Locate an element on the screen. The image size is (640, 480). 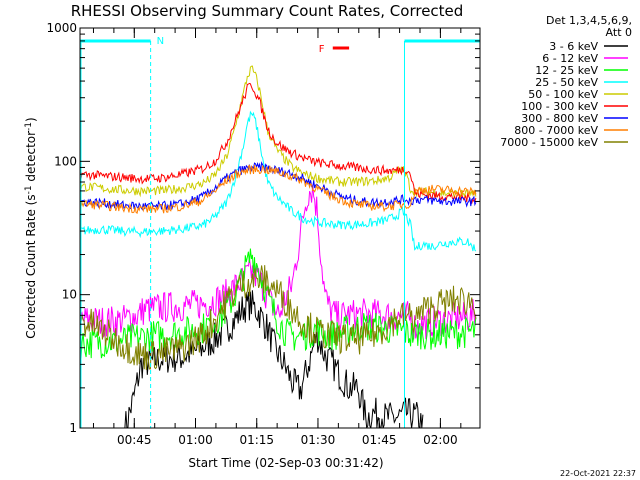
legend-label-1: 6 - 12 keV is located at coordinates (570, 58).